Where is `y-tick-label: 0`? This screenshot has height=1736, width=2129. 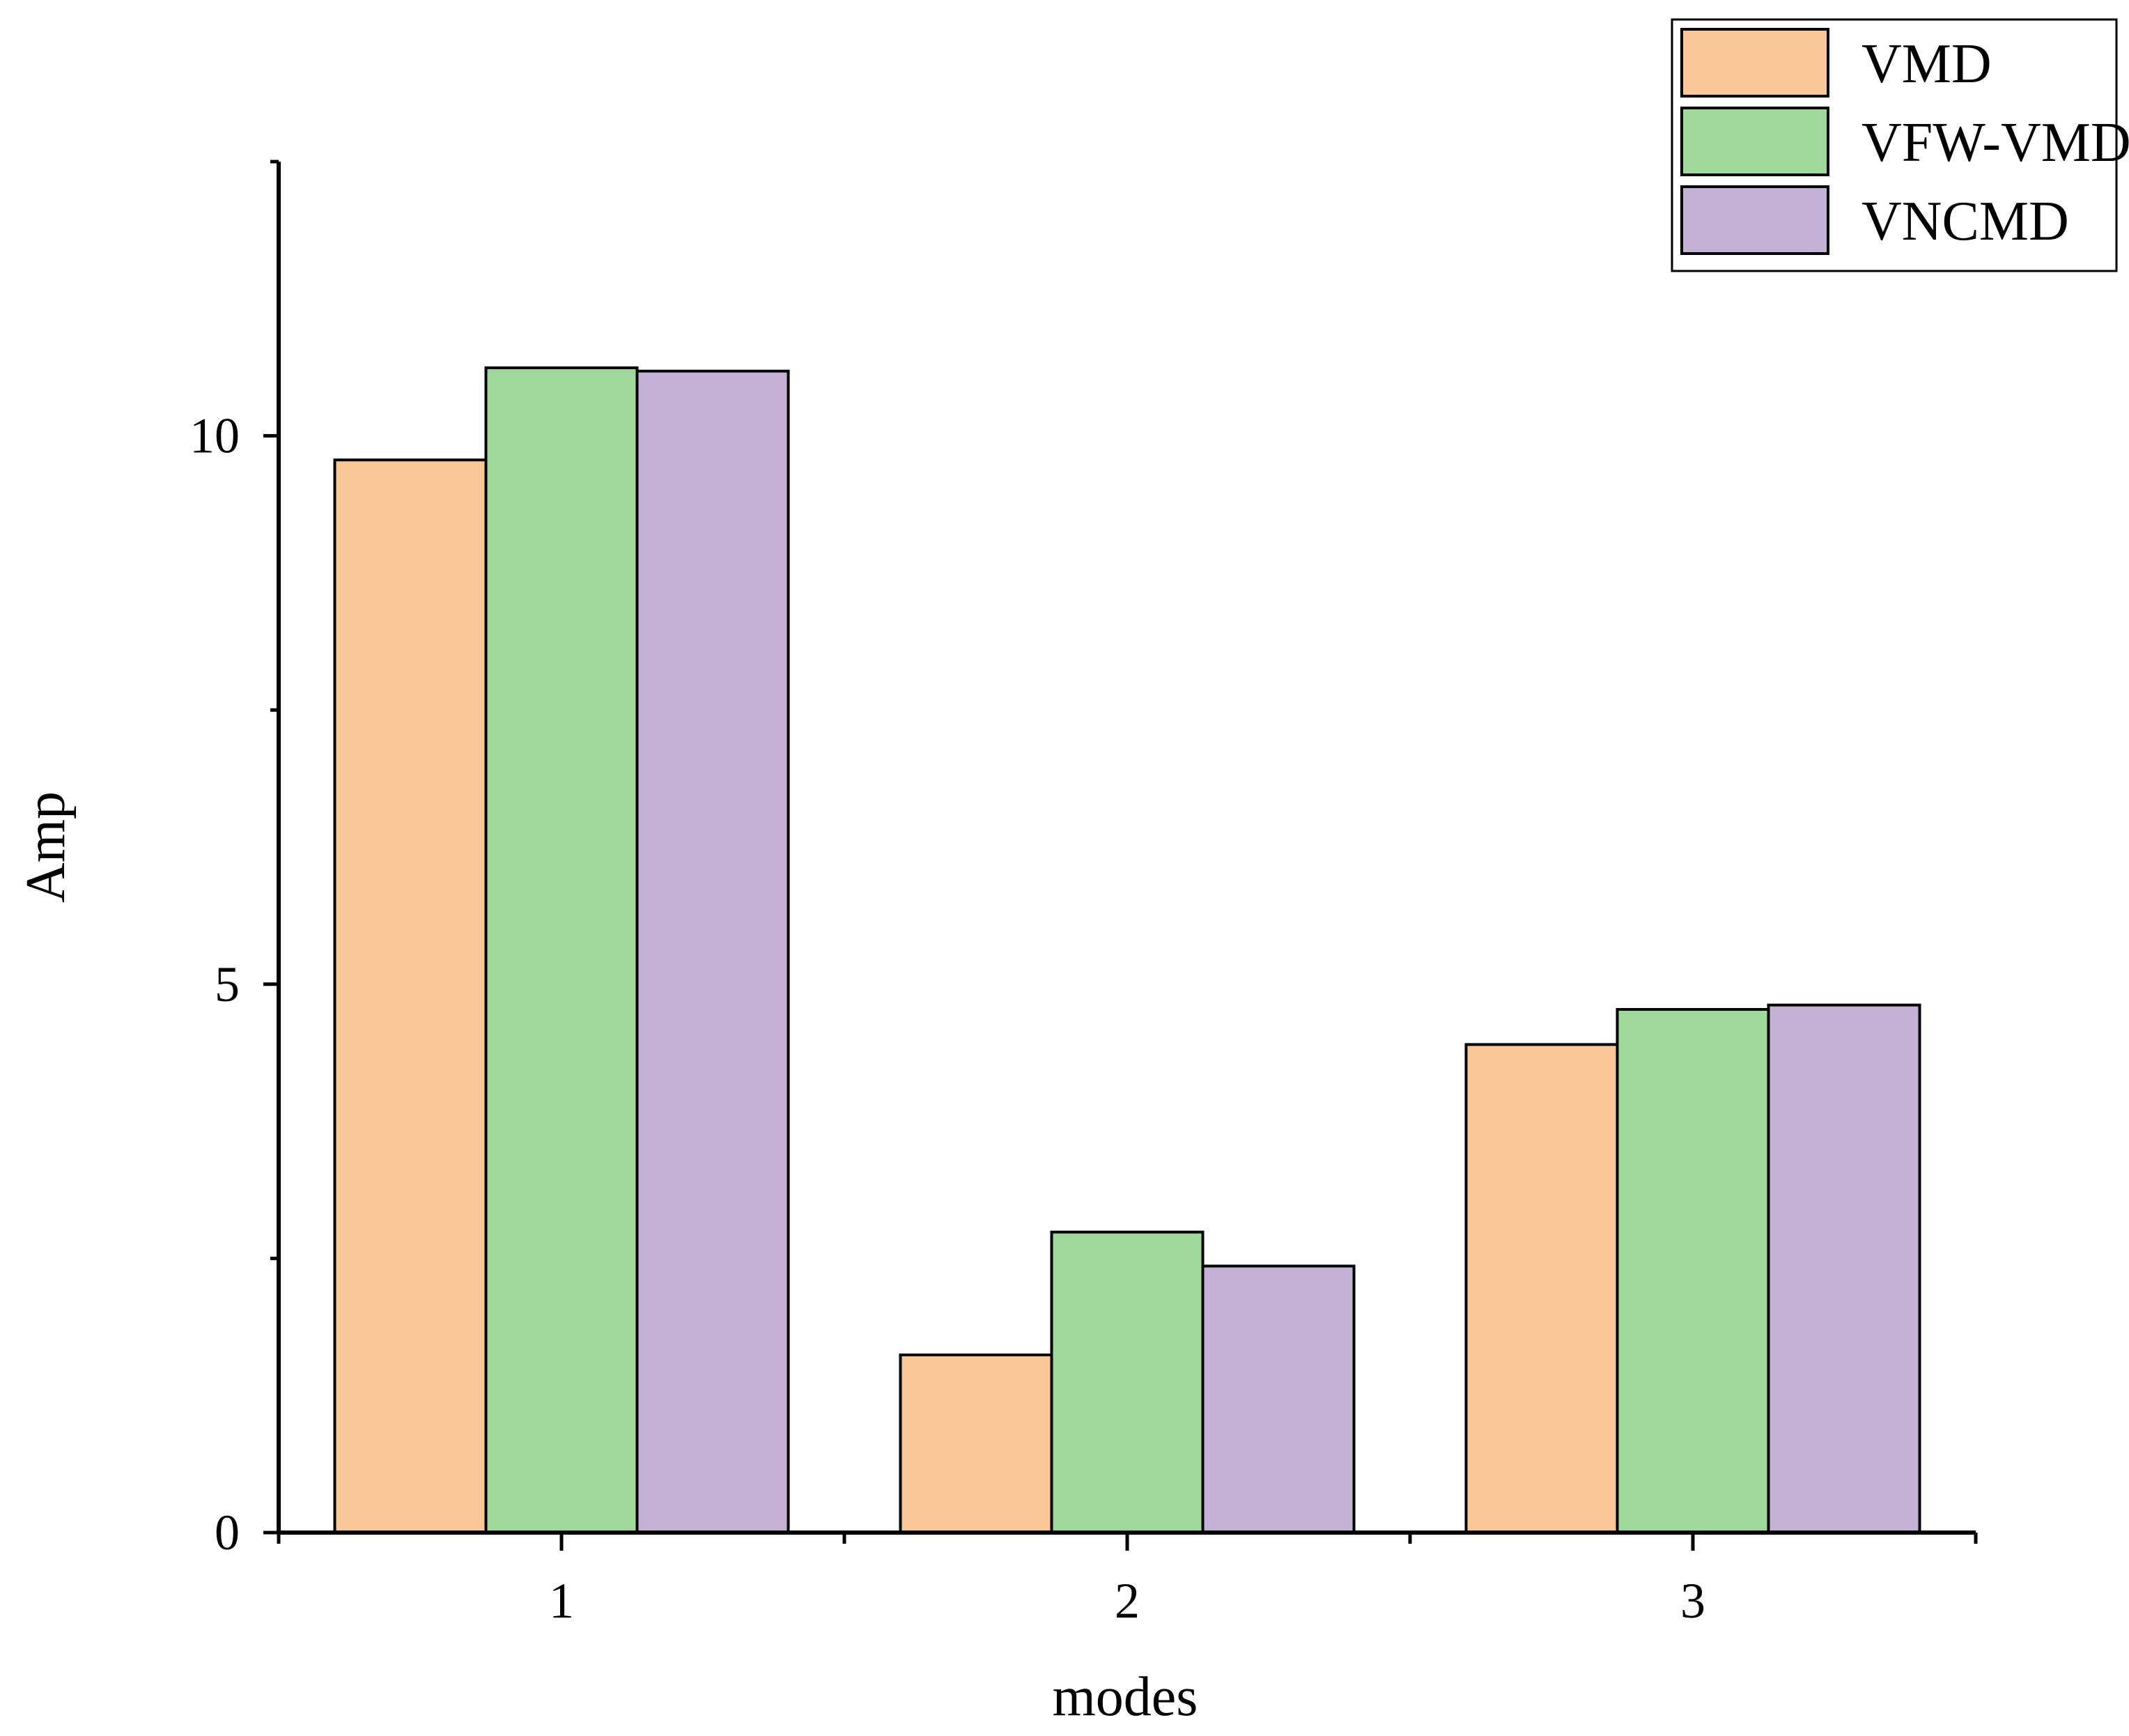
y-tick-label: 0 is located at coordinates (227, 1532).